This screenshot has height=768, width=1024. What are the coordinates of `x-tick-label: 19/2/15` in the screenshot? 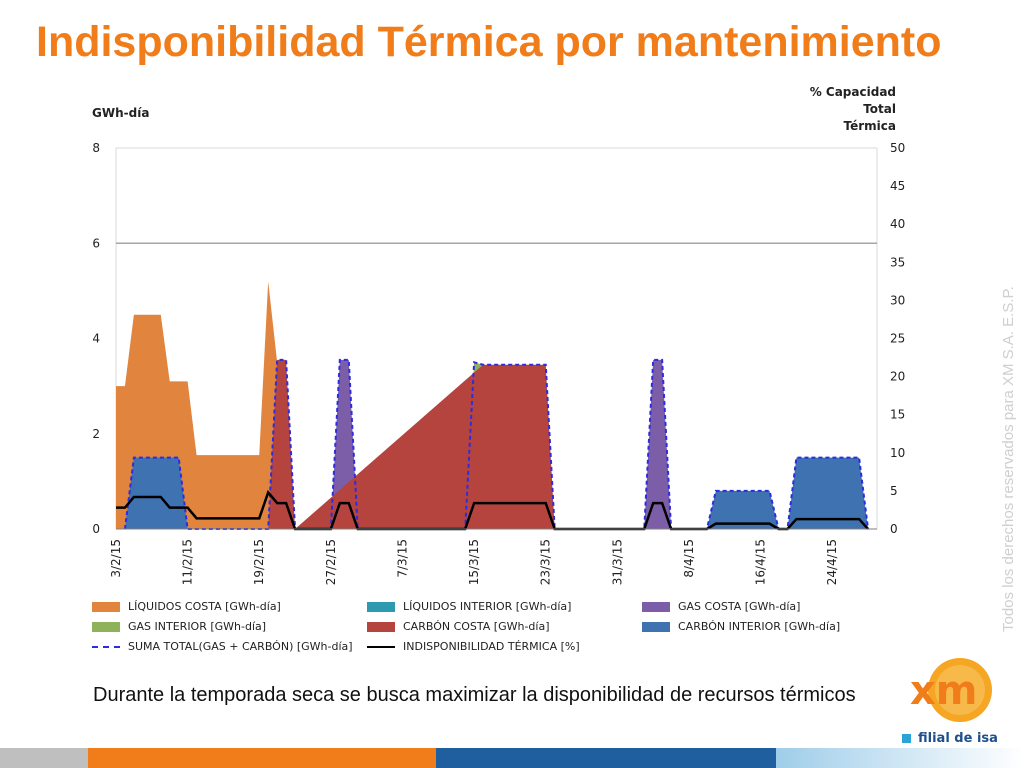 It's located at (259, 562).